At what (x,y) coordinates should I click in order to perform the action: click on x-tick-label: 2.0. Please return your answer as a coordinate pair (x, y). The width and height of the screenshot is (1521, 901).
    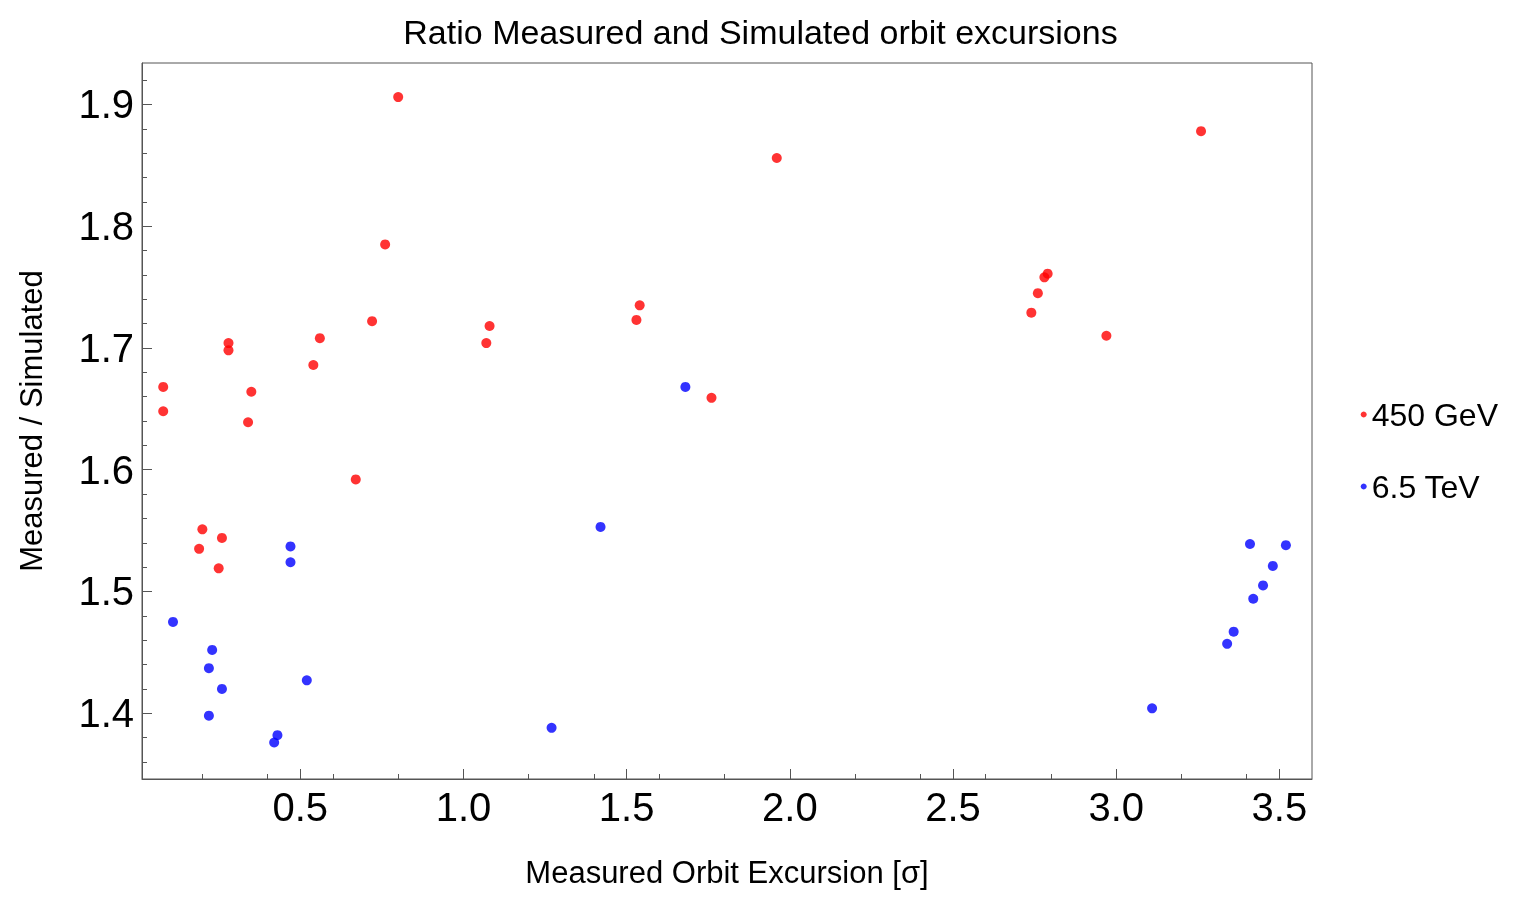
    Looking at the image, I should click on (790, 807).